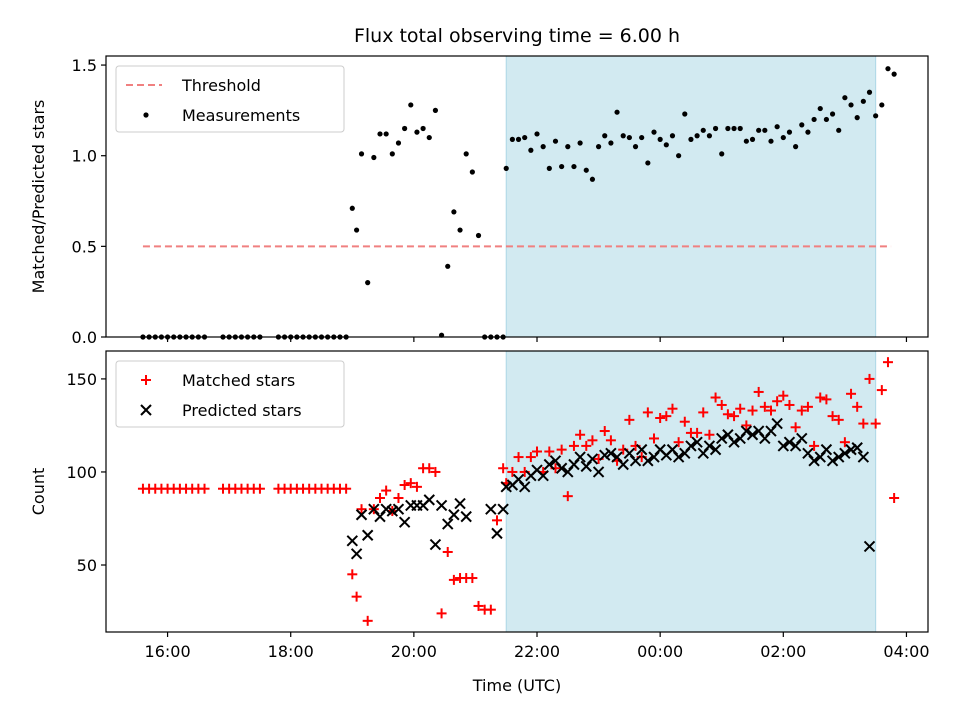 The width and height of the screenshot is (960, 720). What do you see at coordinates (168, 651) in the screenshot?
I see `x-tick-label: 16:00` at bounding box center [168, 651].